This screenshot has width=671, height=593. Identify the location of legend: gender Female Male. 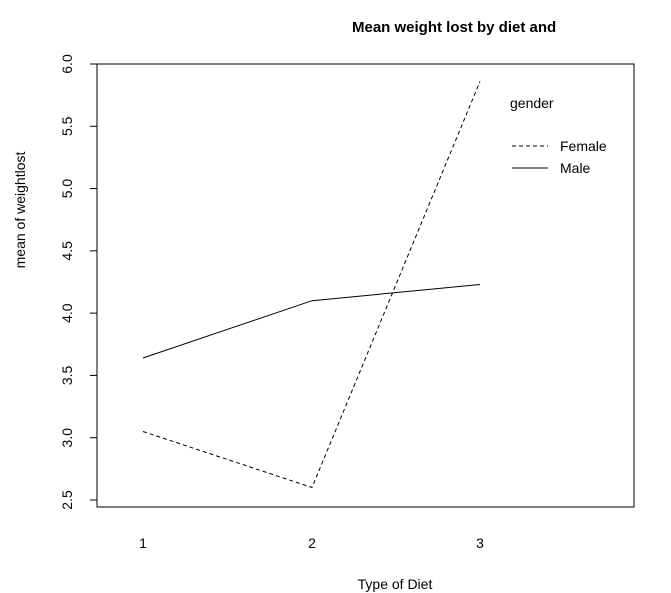
(558, 135).